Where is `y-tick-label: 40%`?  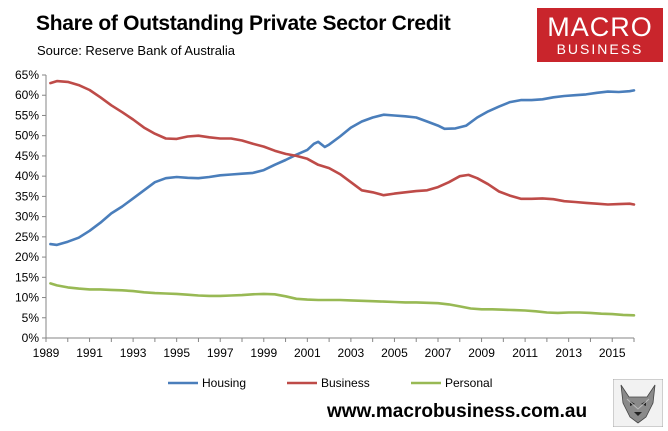 y-tick-label: 40% is located at coordinates (27, 176).